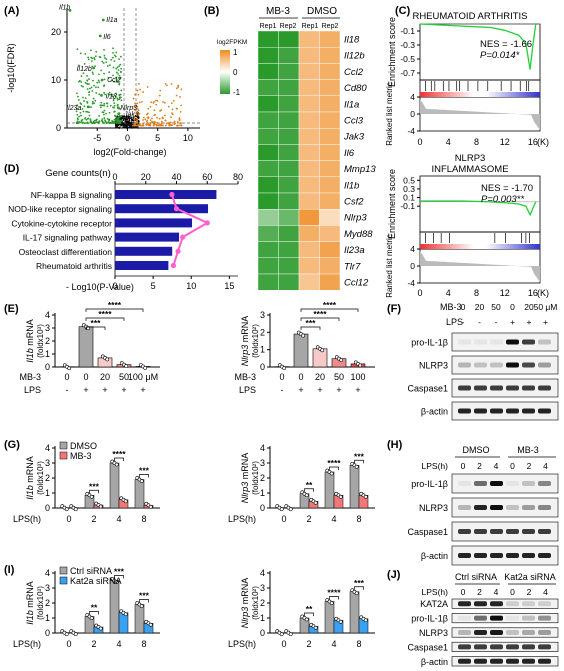  Describe the element at coordinates (545, 466) in the screenshot. I see `h-time-value: 4` at that location.